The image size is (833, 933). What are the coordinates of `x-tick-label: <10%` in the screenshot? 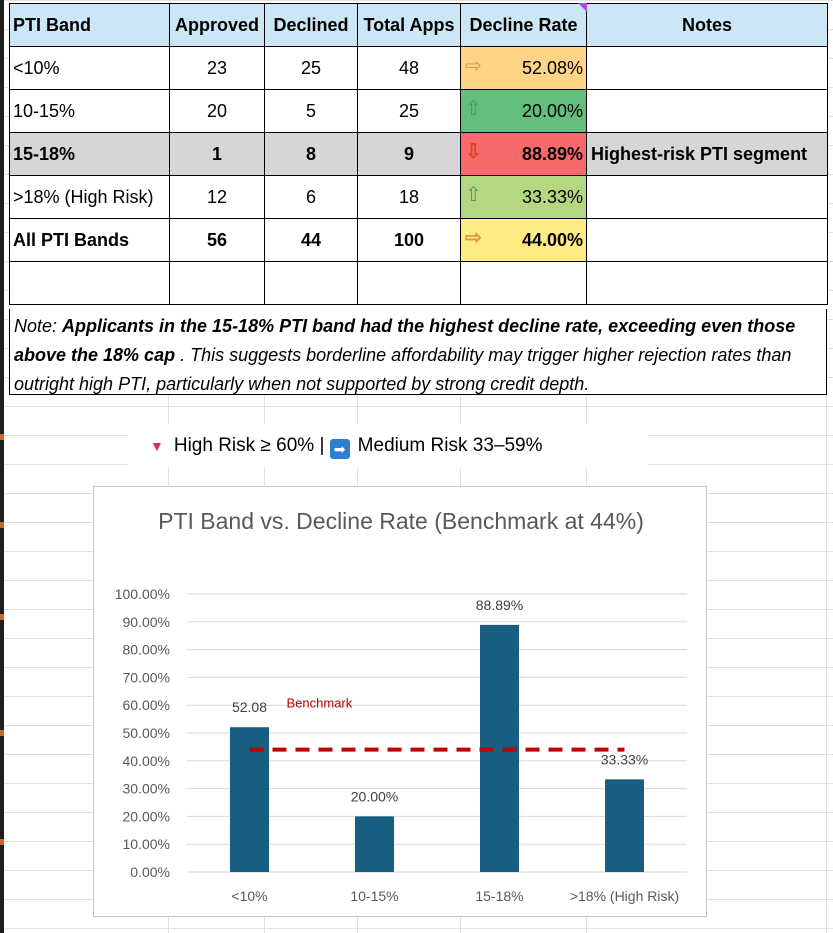 It's located at (249, 896).